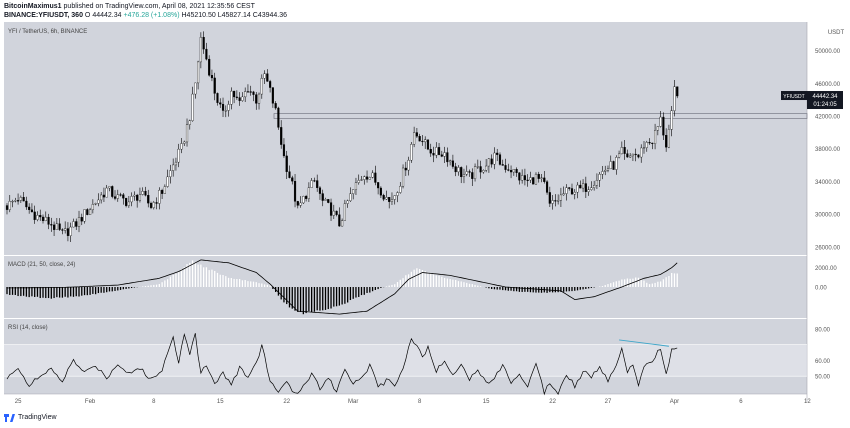 This screenshot has width=850, height=428. Describe the element at coordinates (87, 15) in the screenshot. I see `open-label: O` at that location.